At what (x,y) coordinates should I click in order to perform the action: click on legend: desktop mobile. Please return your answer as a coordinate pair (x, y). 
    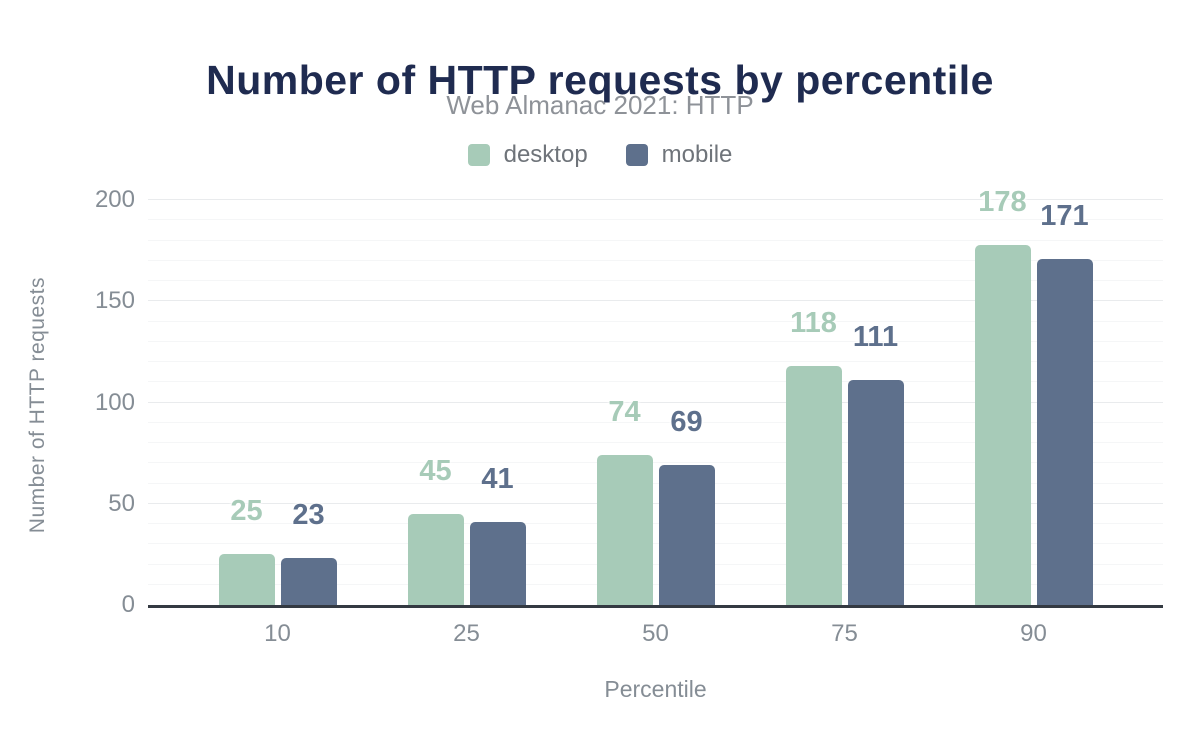
    Looking at the image, I should click on (600, 155).